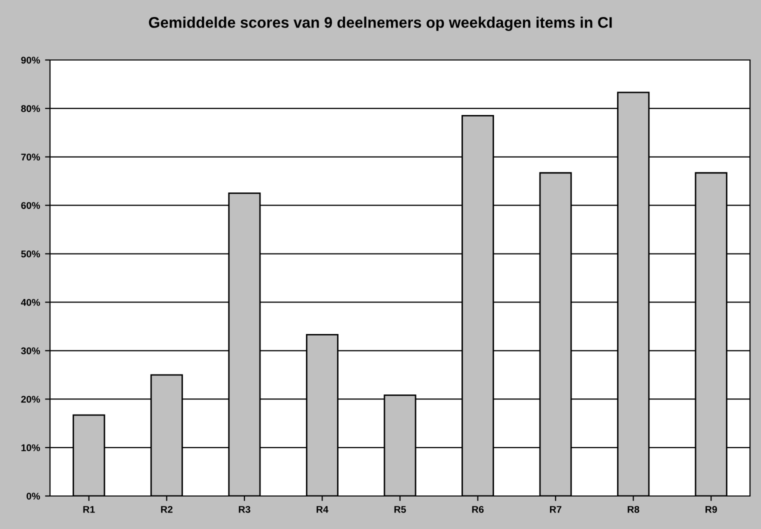 The height and width of the screenshot is (529, 761). I want to click on x-tick-label: R3, so click(244, 509).